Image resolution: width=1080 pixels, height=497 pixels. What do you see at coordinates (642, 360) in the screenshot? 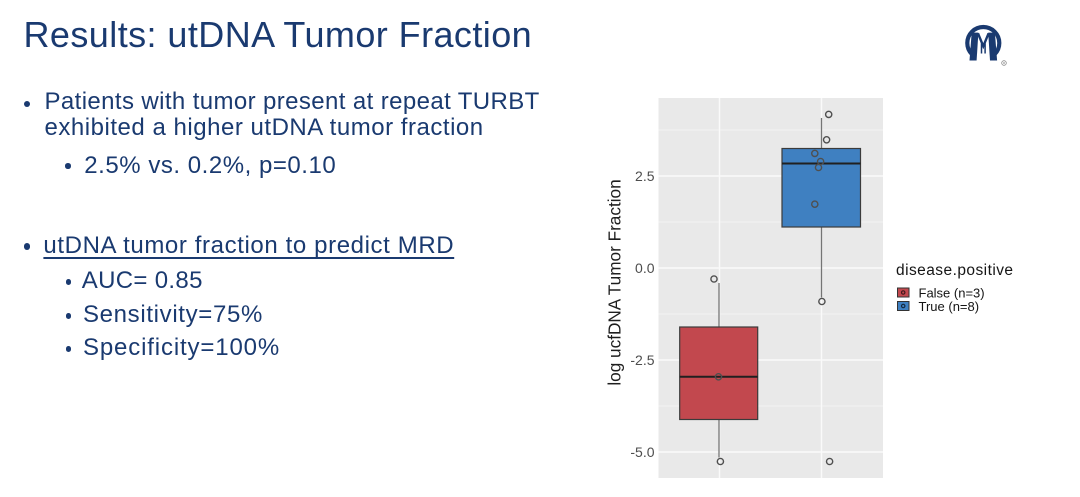
I see `svg-text: -2.5` at bounding box center [642, 360].